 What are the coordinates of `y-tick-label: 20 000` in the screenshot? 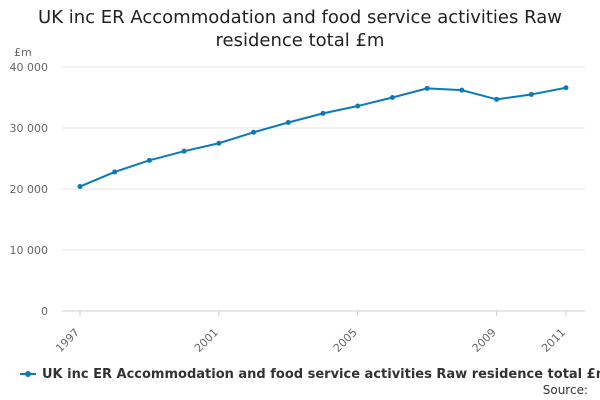 It's located at (29, 189).